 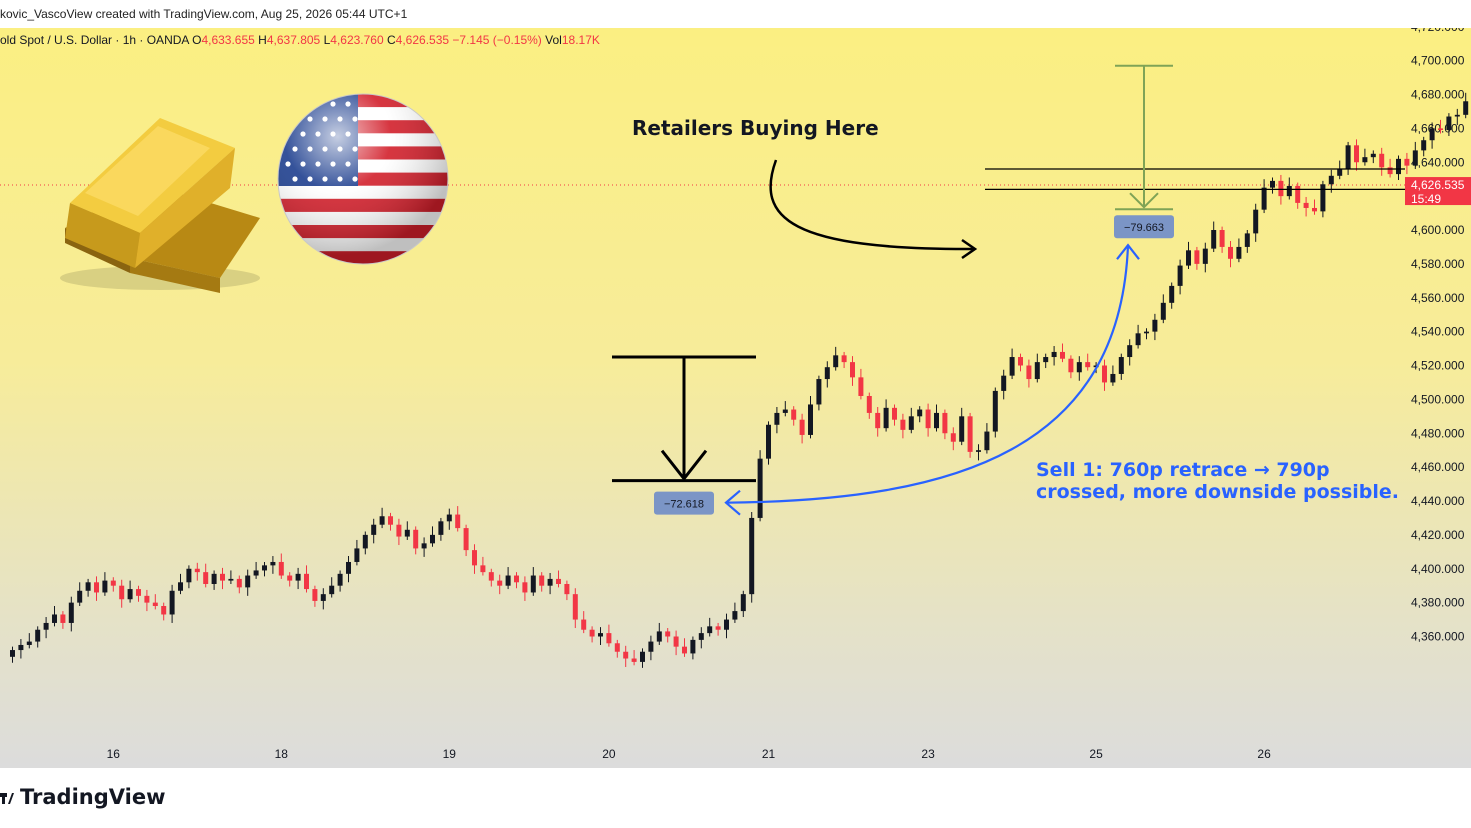 I want to click on brand-name: TradingView, so click(x=93, y=797).